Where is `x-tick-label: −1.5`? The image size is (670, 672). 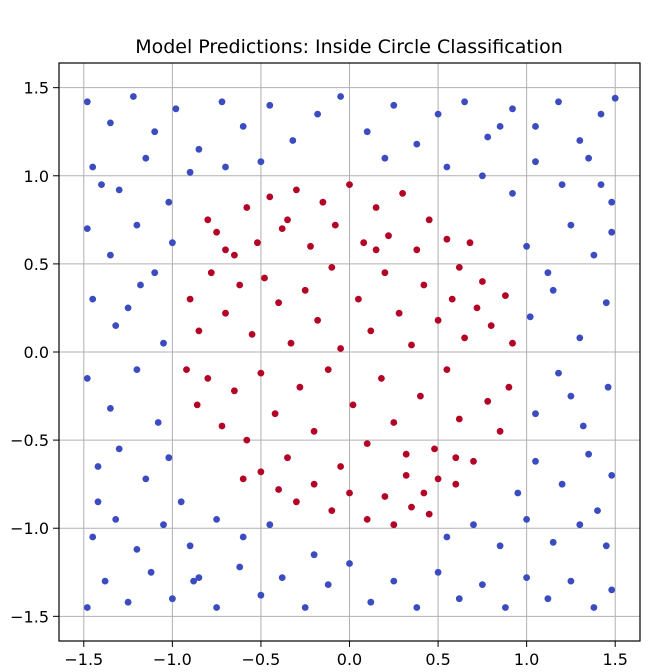 x-tick-label: −1.5 is located at coordinates (83, 659).